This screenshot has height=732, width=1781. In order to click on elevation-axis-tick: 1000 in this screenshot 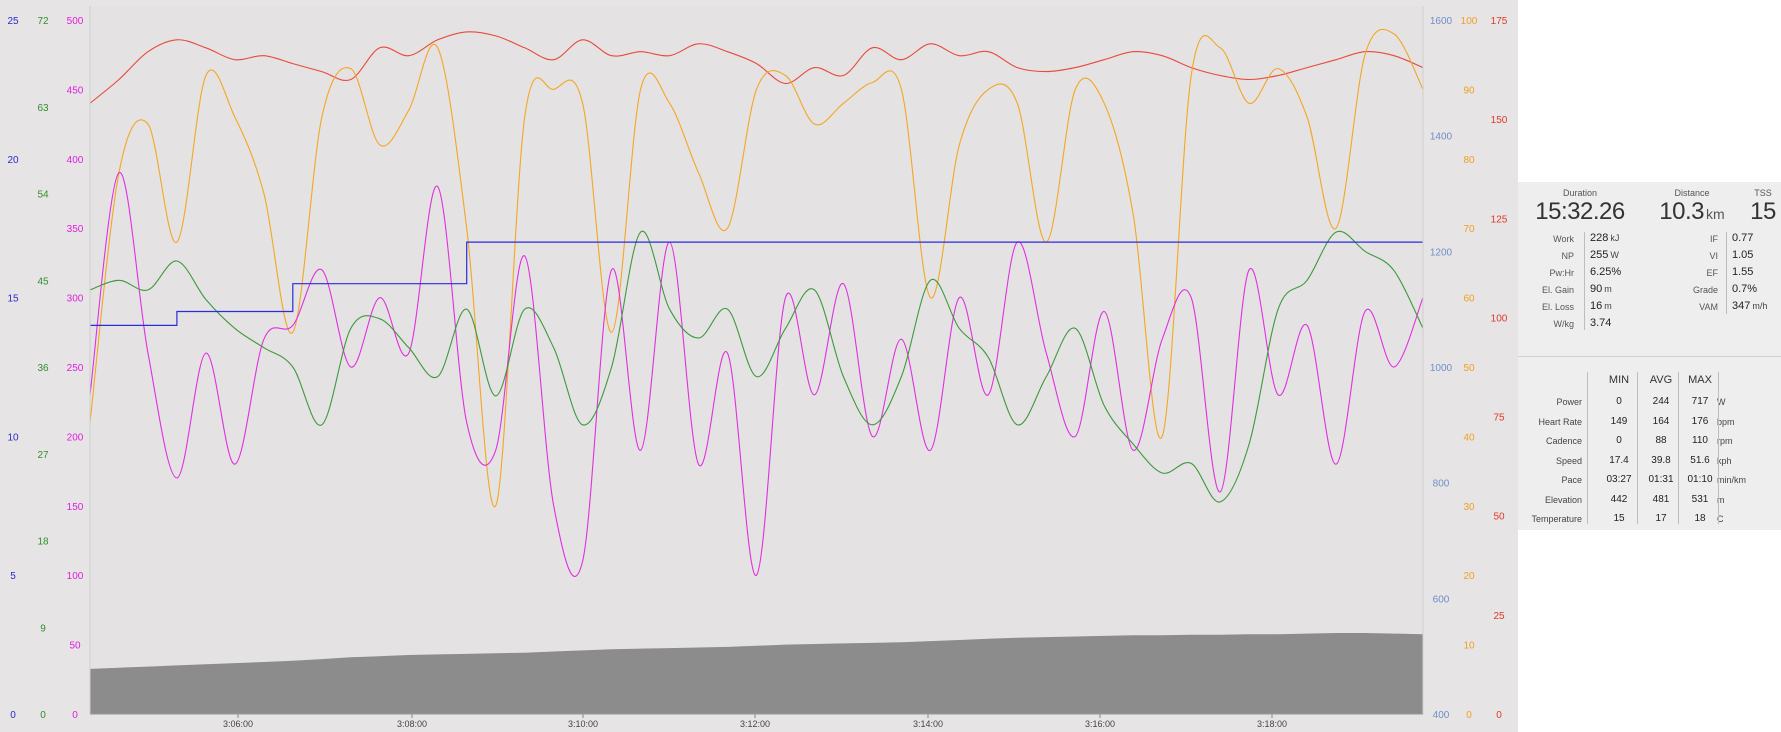, I will do `click(1441, 368)`.